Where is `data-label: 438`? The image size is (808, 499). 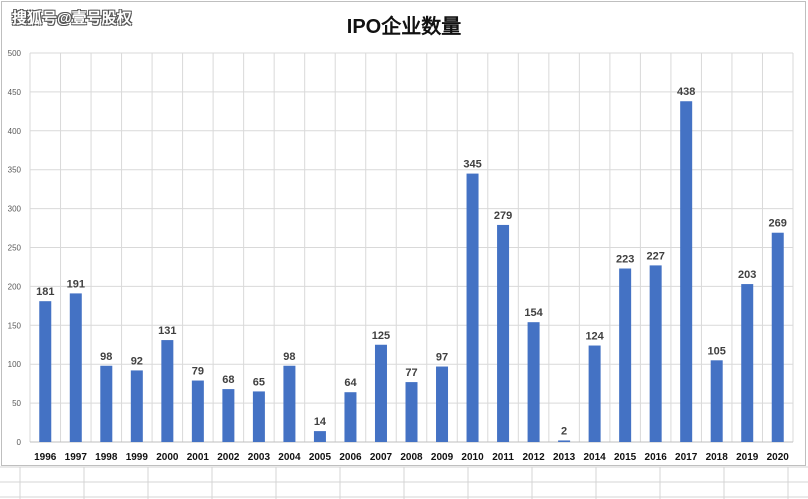 data-label: 438 is located at coordinates (686, 92).